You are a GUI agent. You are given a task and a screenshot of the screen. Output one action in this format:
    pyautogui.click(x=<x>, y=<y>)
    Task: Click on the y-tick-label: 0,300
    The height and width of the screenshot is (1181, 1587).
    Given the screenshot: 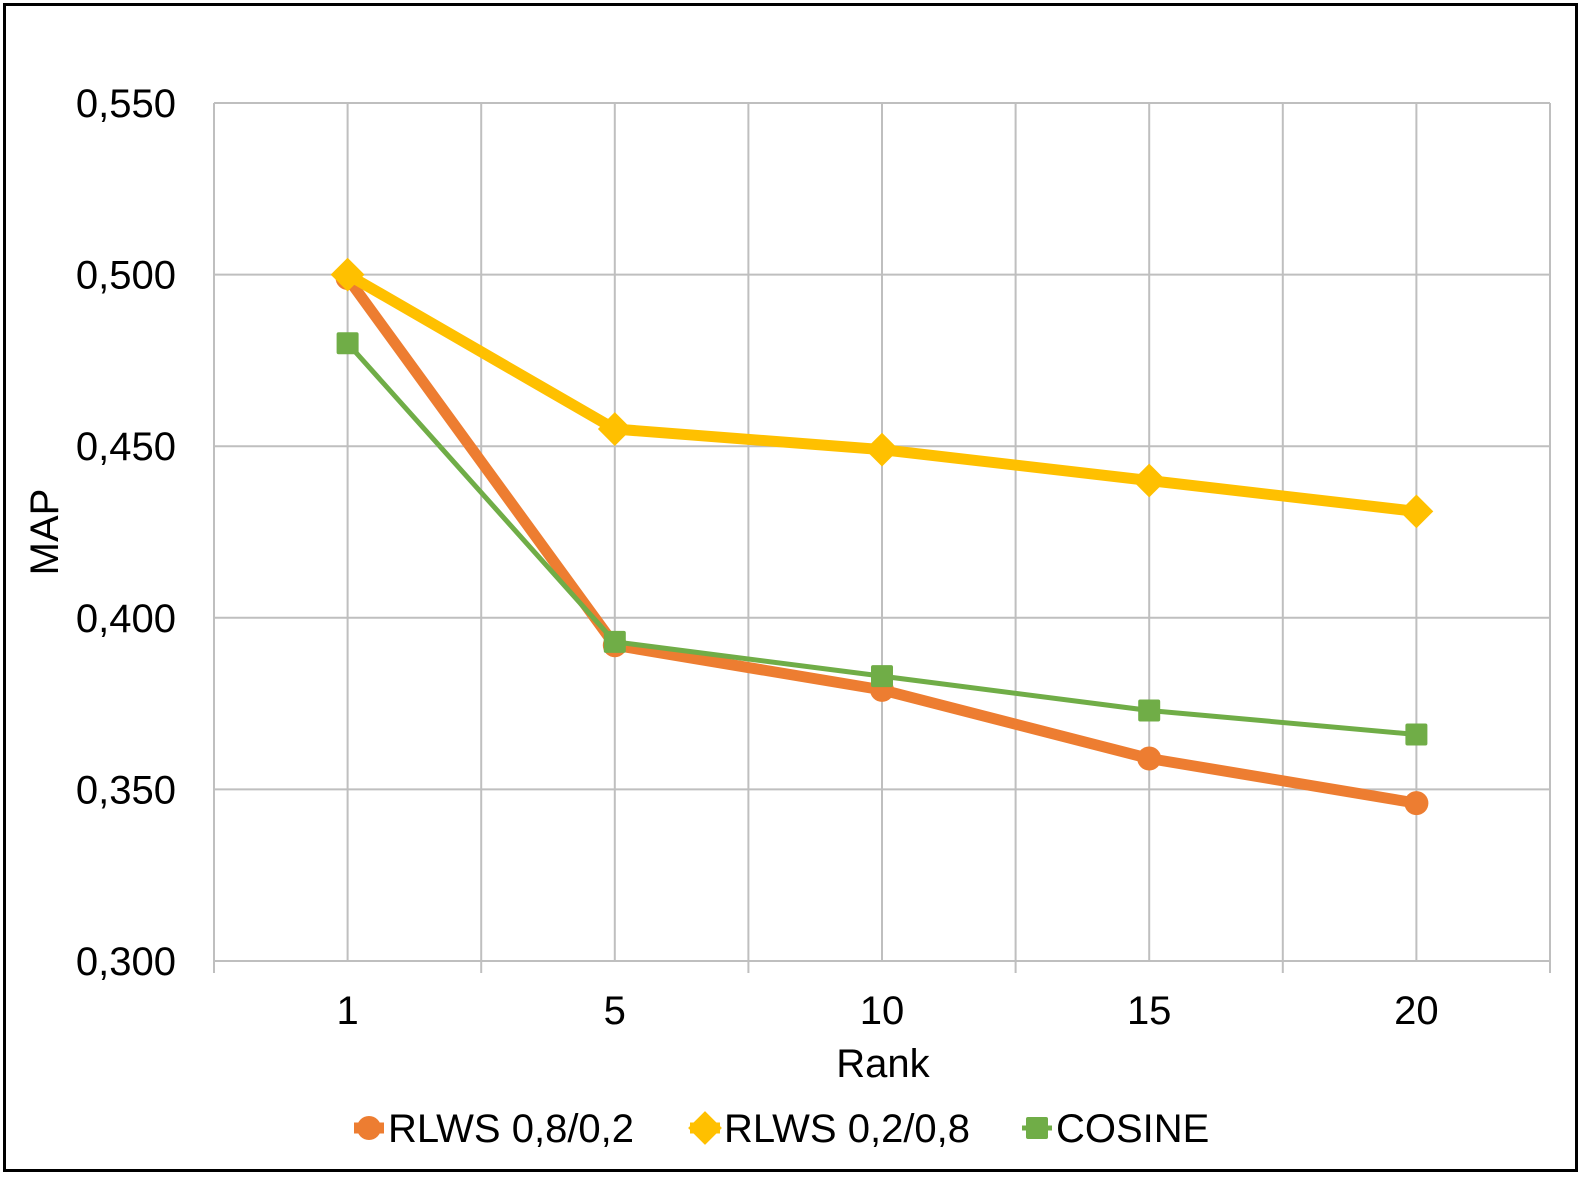 What is the action you would take?
    pyautogui.click(x=126, y=962)
    